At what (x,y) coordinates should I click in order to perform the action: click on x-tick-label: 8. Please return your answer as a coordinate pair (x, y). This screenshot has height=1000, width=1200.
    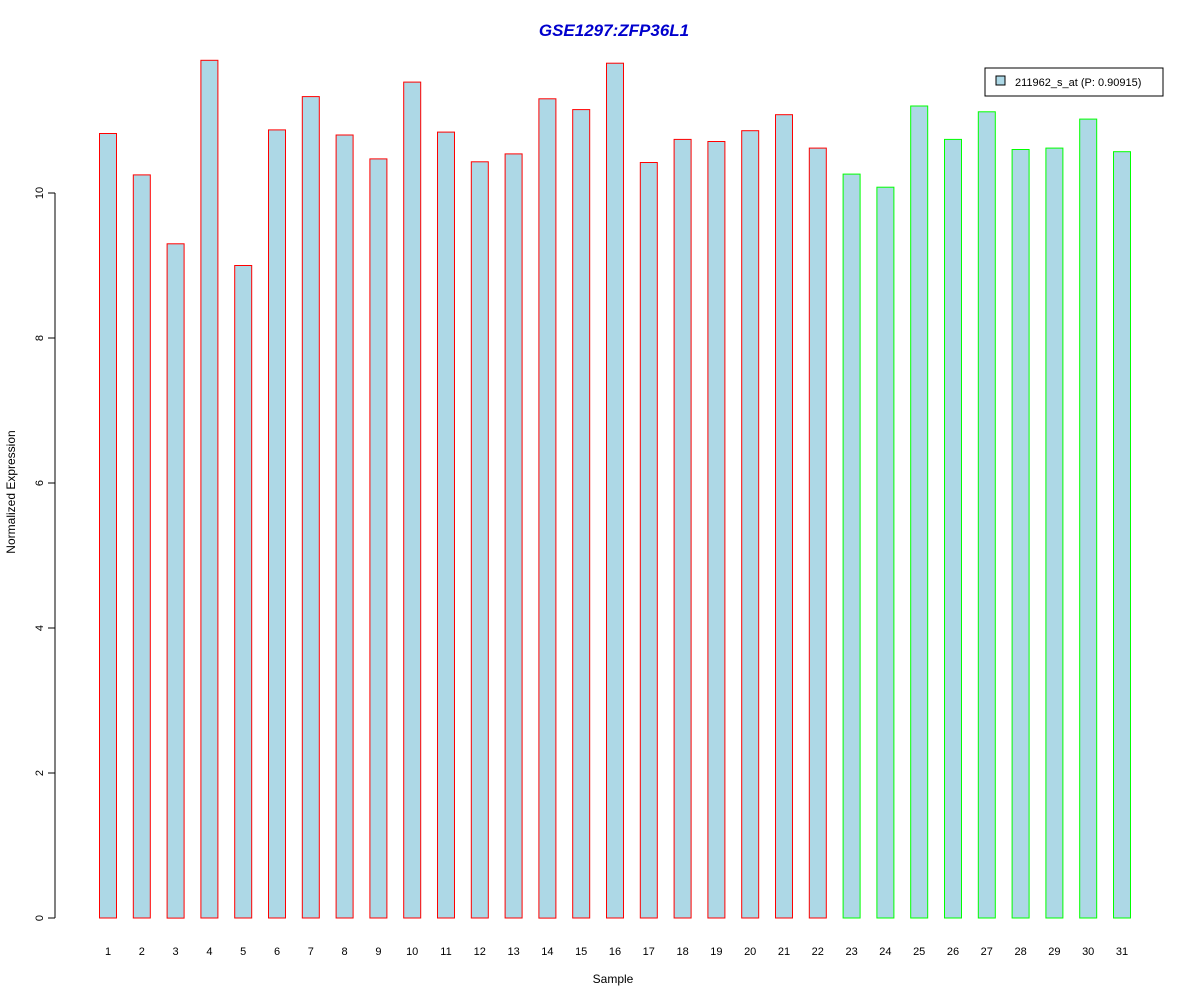
    Looking at the image, I should click on (345, 952).